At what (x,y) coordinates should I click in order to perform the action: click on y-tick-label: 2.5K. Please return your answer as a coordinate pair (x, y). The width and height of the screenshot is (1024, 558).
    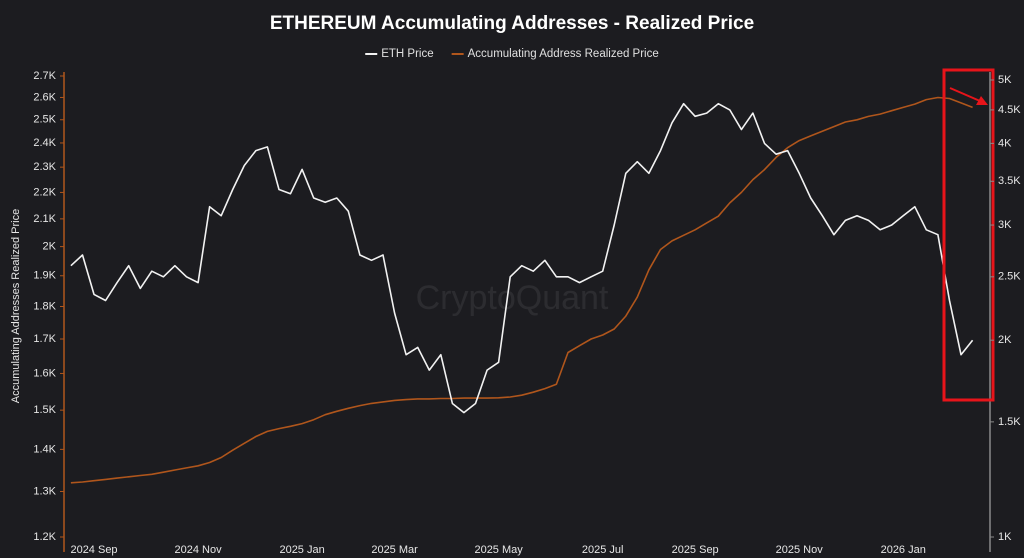
    Looking at the image, I should click on (44, 120).